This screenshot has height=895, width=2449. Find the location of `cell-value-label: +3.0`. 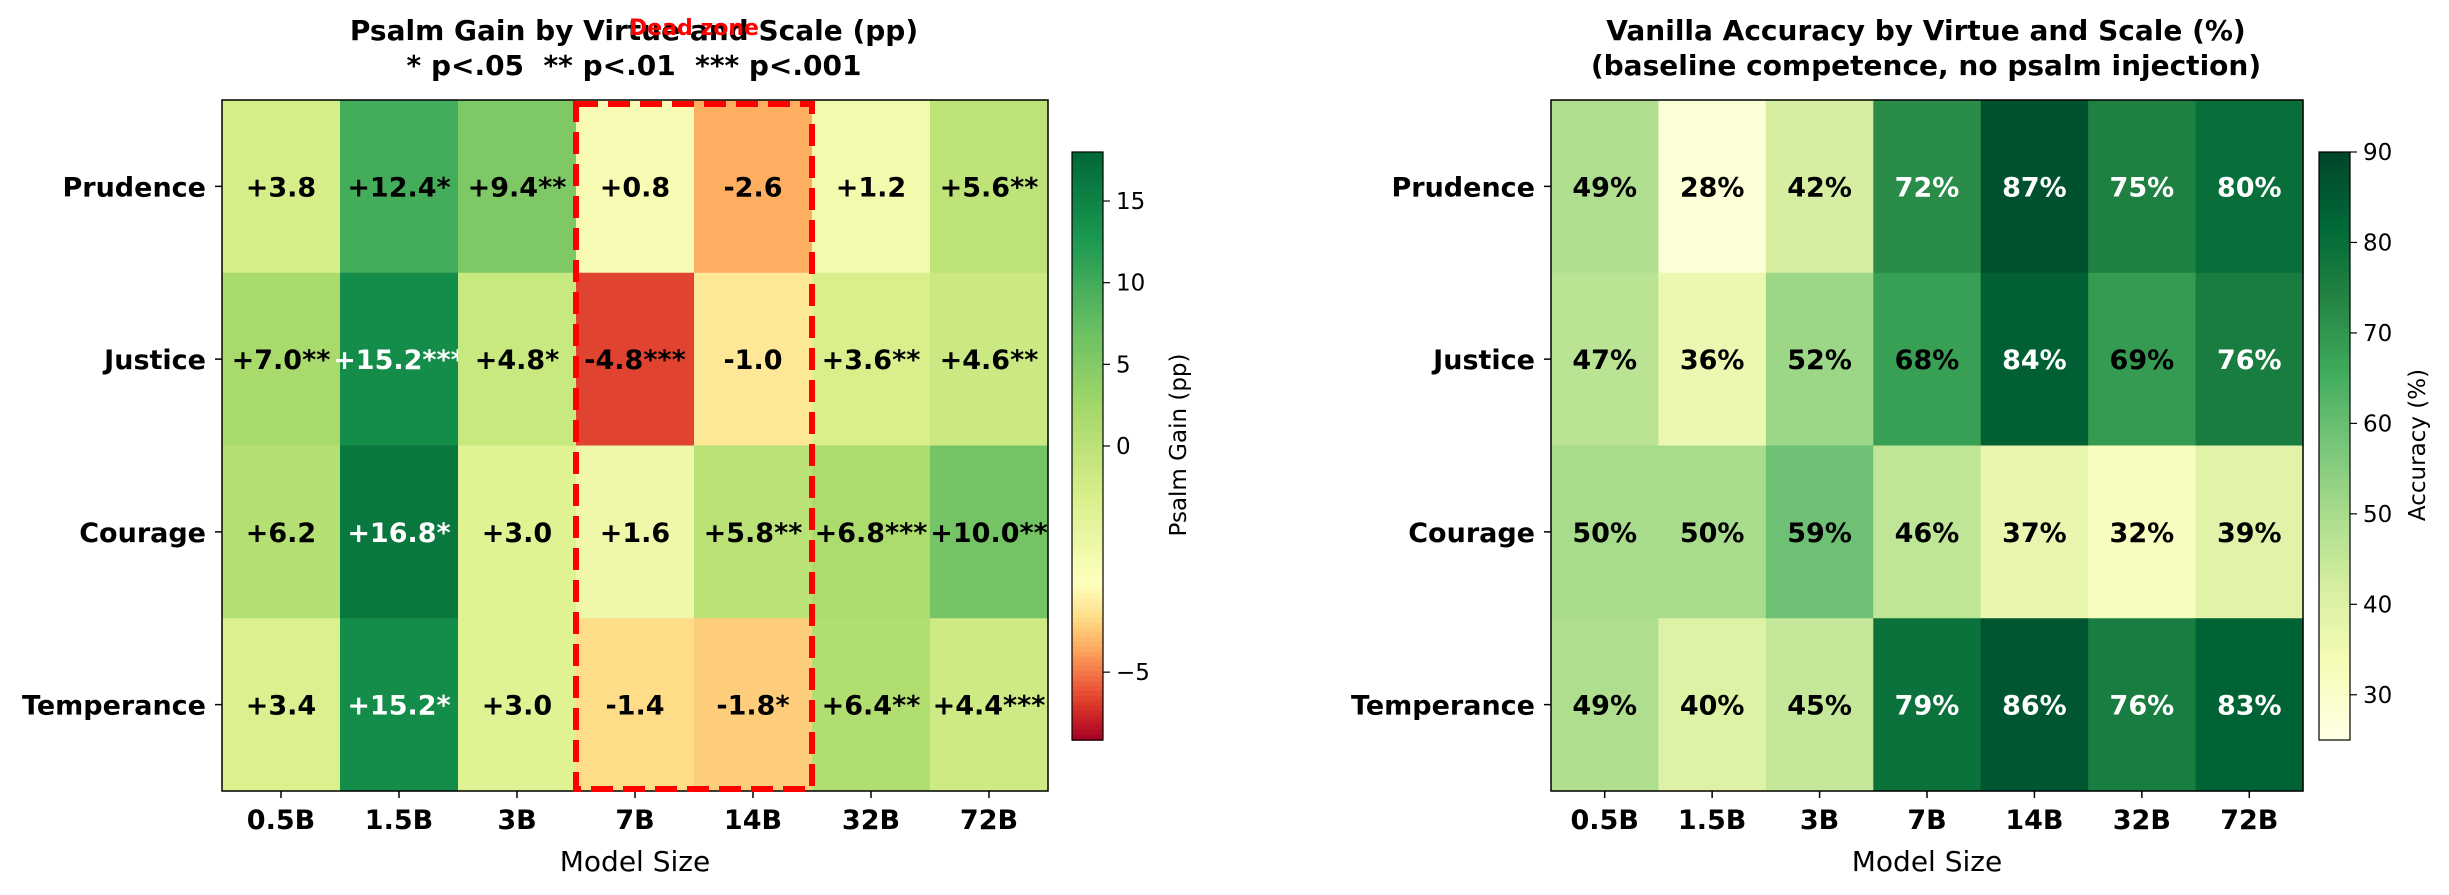

cell-value-label: +3.0 is located at coordinates (517, 533).